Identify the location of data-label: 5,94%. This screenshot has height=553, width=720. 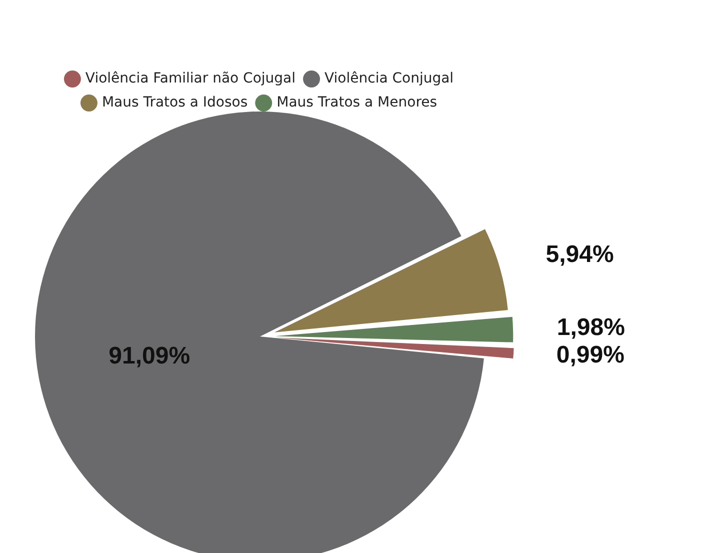
(580, 254).